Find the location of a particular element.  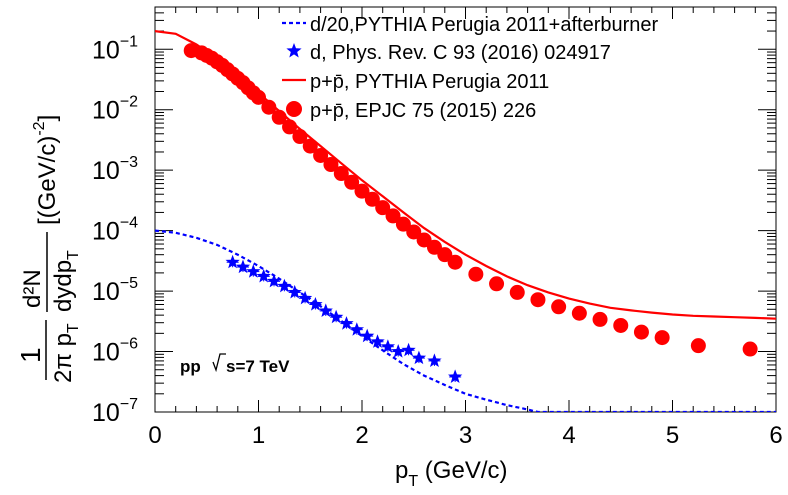

y-tick-label: 10⁻¹ is located at coordinates (115, 48).